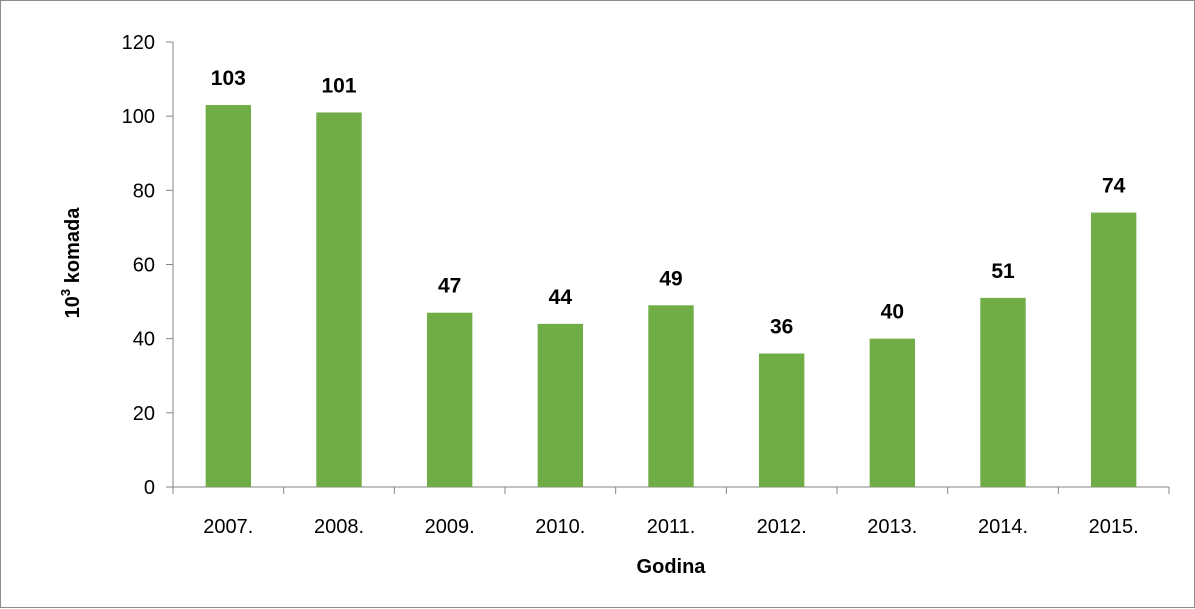 This screenshot has height=609, width=1195. Describe the element at coordinates (228, 78) in the screenshot. I see `data-label: 103` at that location.